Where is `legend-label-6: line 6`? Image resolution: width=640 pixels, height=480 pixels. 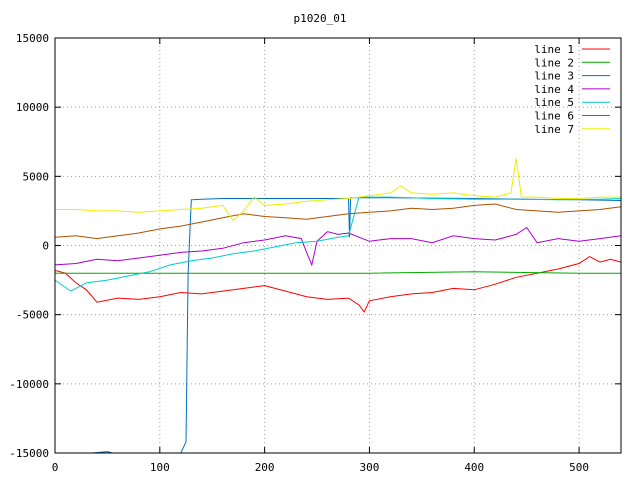
legend-label-6: line 6 is located at coordinates (554, 116).